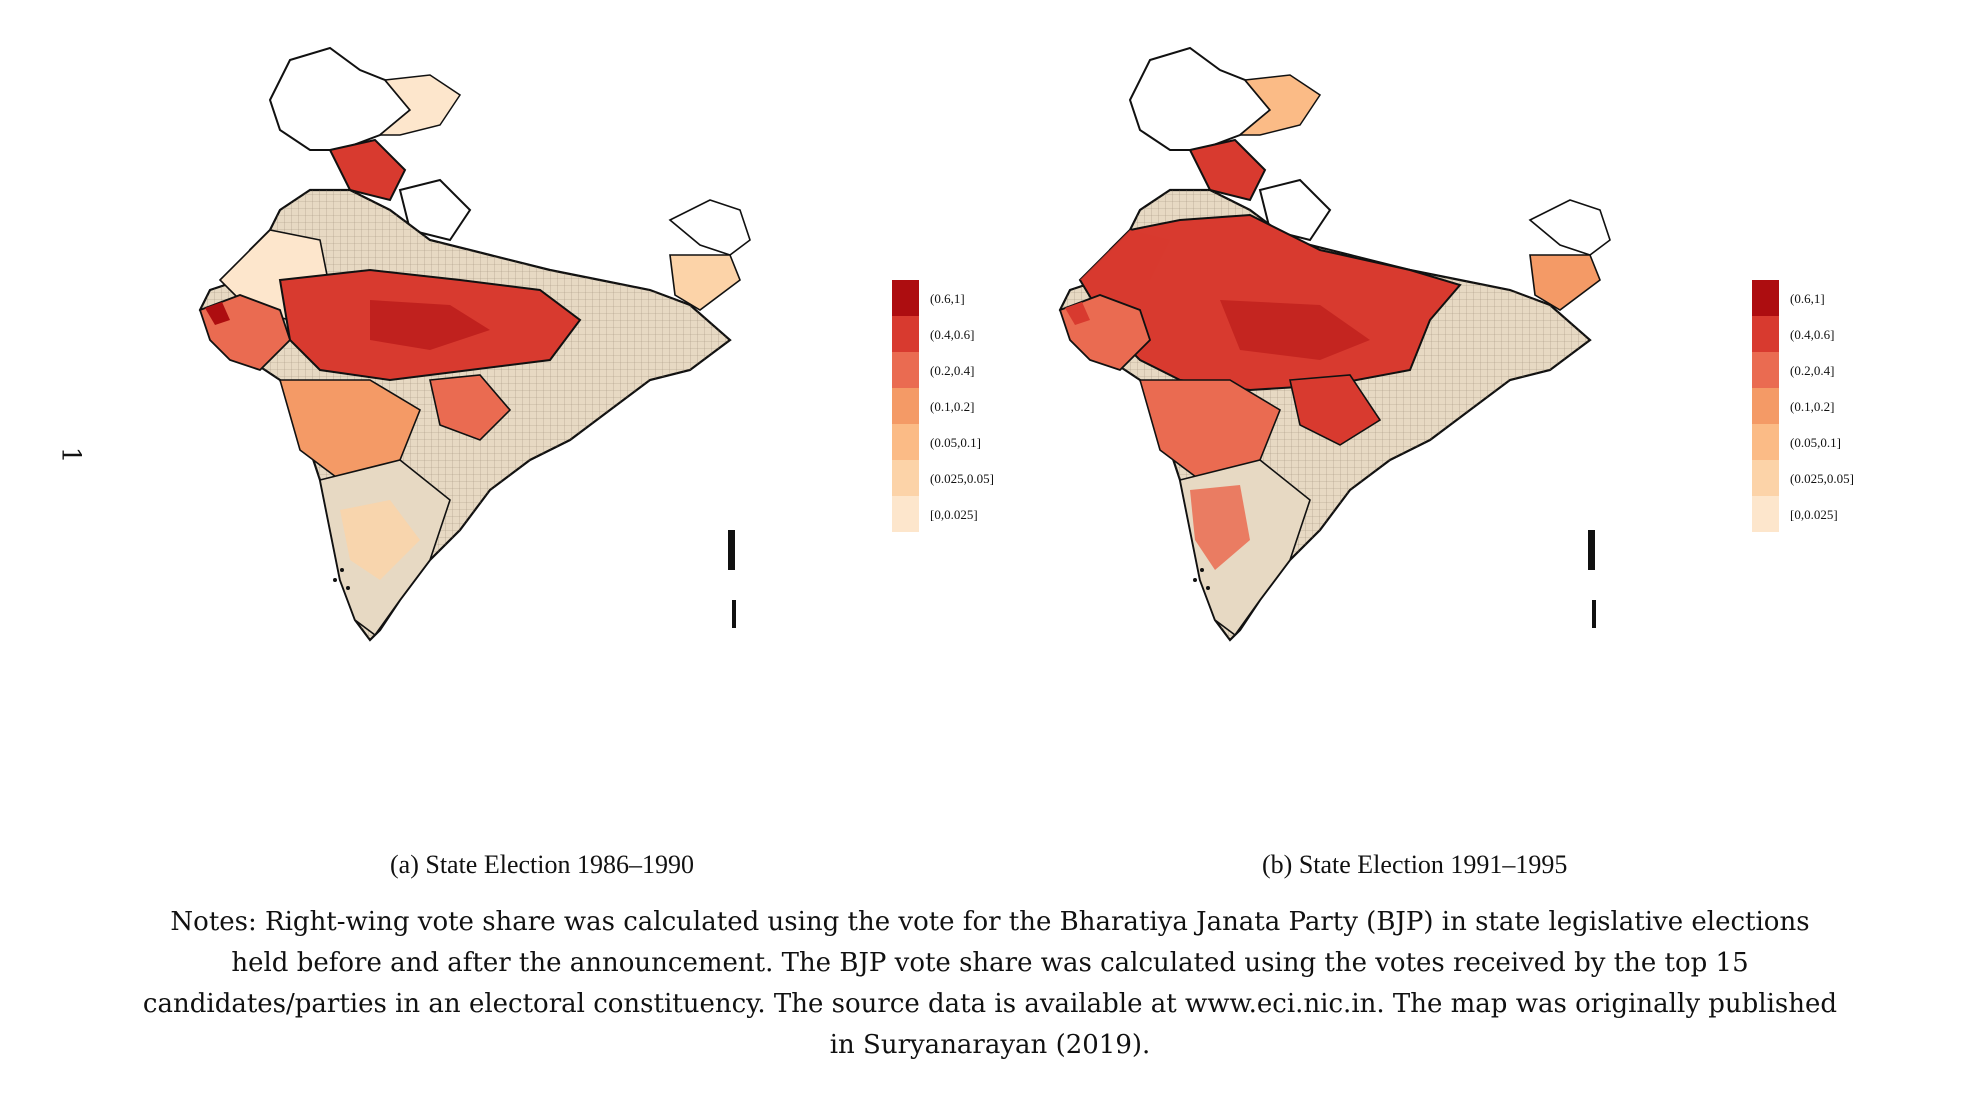 The width and height of the screenshot is (1988, 1098). What do you see at coordinates (335, 580) in the screenshot?
I see `lakshadweep-islands` at bounding box center [335, 580].